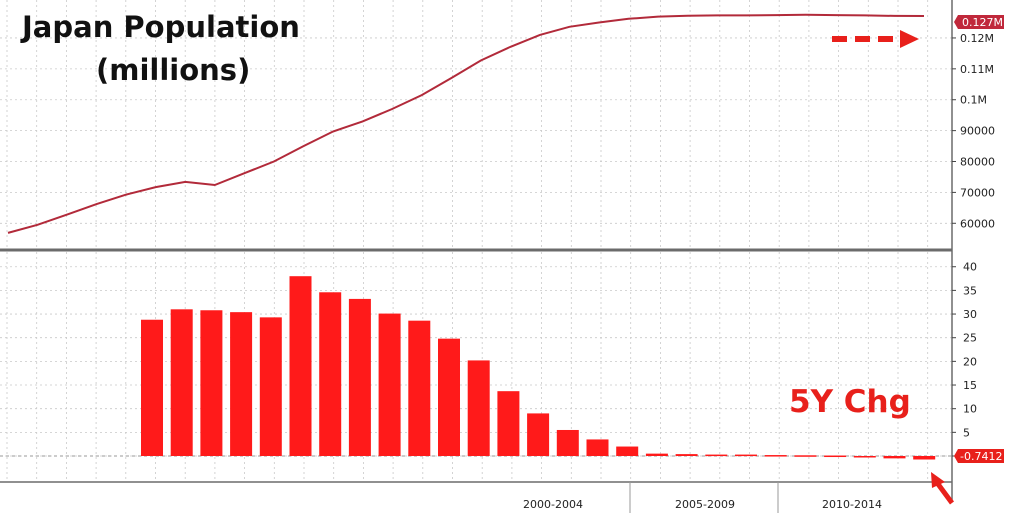 Image resolution: width=1009 pixels, height=513 pixels. What do you see at coordinates (970, 385) in the screenshot?
I see `bottom-y-tick-label: 15` at bounding box center [970, 385].